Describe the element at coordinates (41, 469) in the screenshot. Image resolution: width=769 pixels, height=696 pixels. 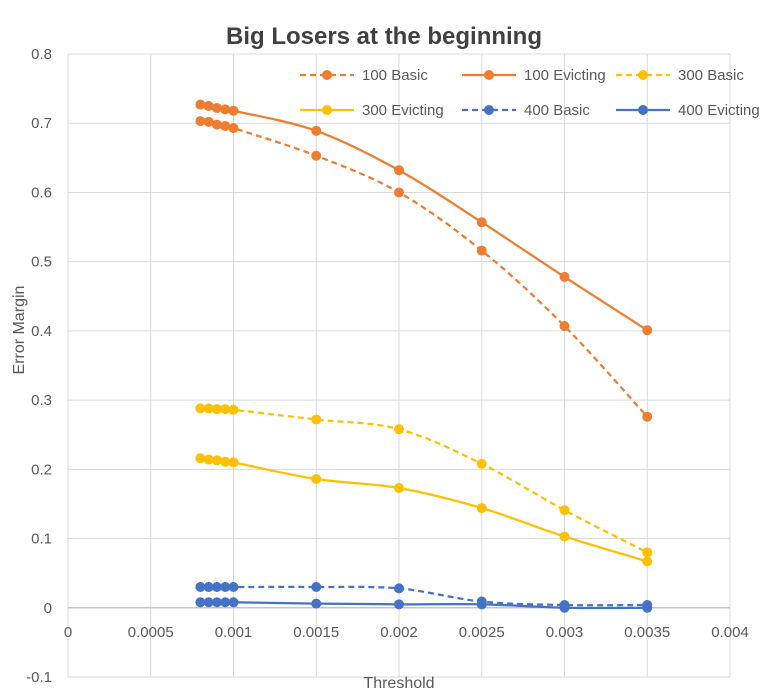
I see `y-tick-label: 0.2` at that location.